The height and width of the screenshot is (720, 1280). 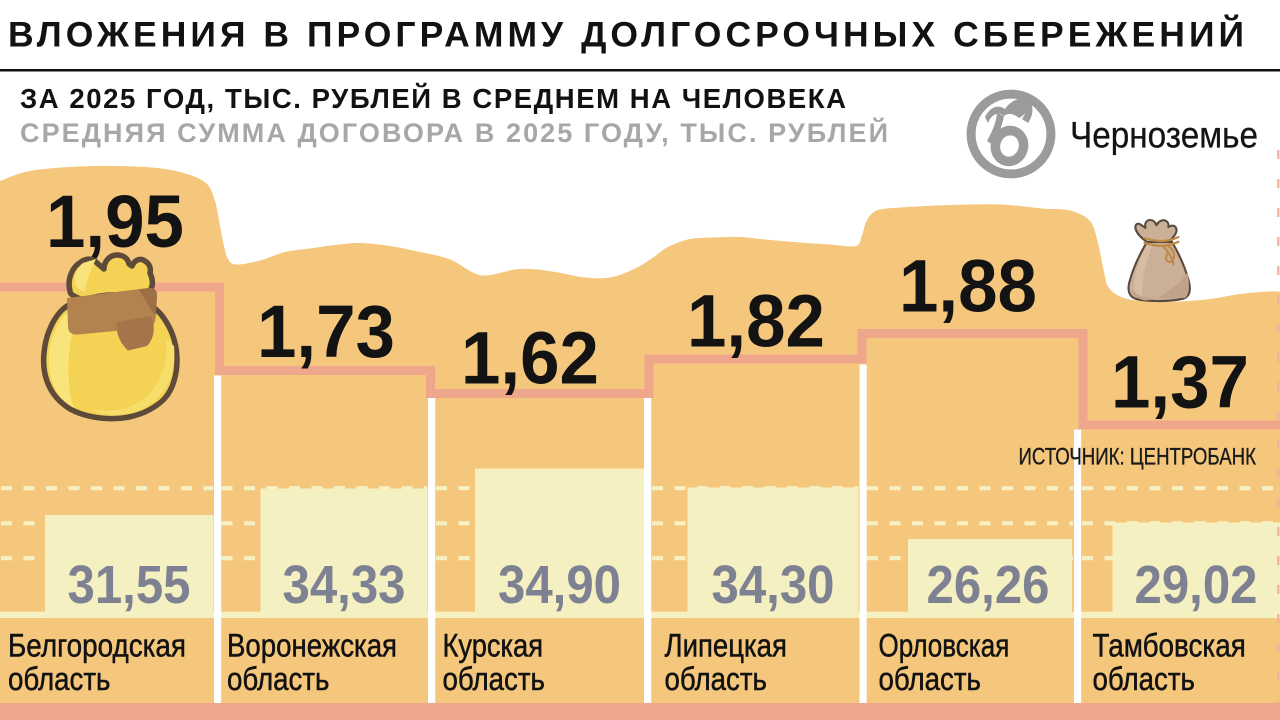 What do you see at coordinates (97, 646) in the screenshot?
I see `svg-text: Белгородская` at bounding box center [97, 646].